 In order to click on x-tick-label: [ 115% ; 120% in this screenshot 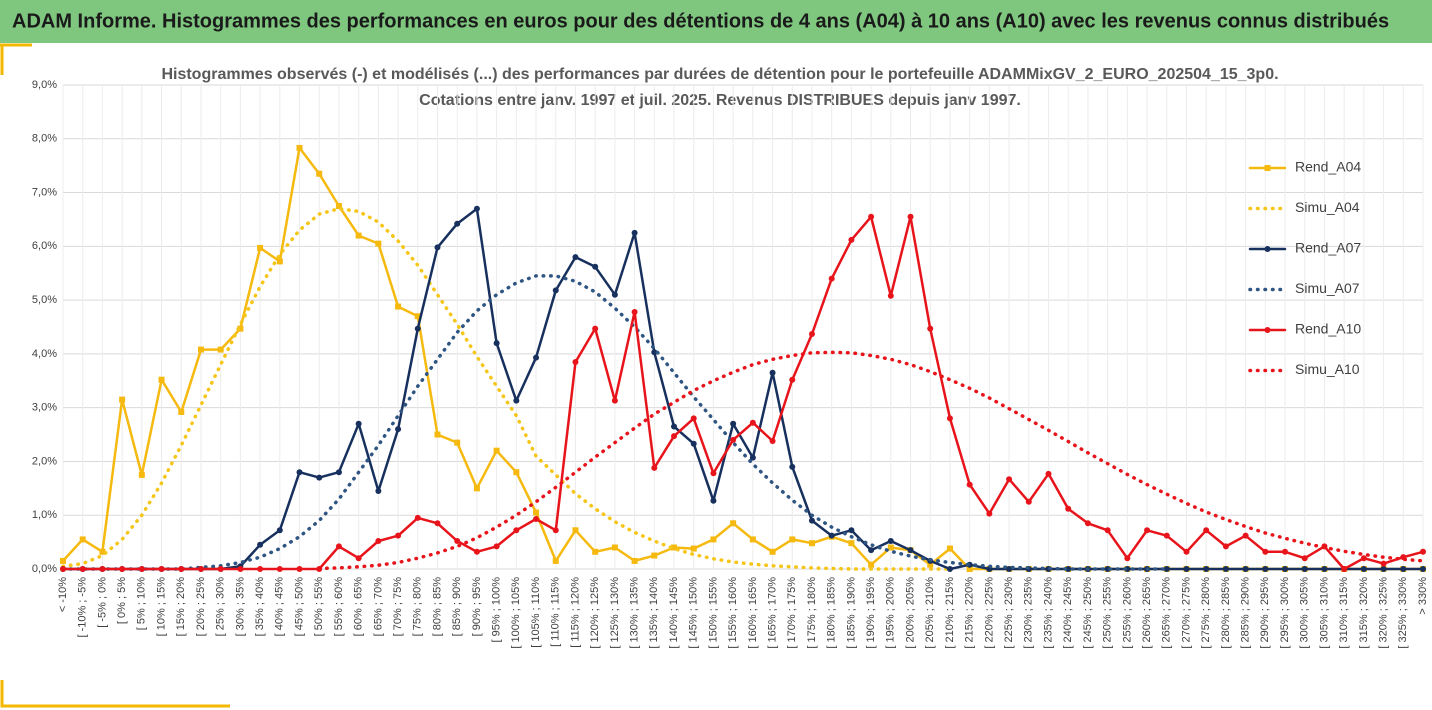, I will do `click(575, 612)`.